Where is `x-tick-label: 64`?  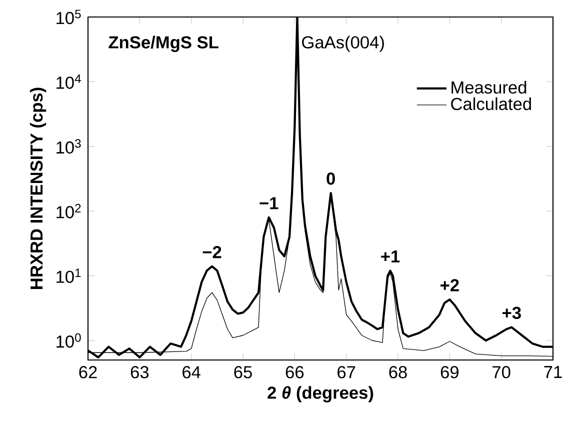 x-tick-label: 64 is located at coordinates (191, 372).